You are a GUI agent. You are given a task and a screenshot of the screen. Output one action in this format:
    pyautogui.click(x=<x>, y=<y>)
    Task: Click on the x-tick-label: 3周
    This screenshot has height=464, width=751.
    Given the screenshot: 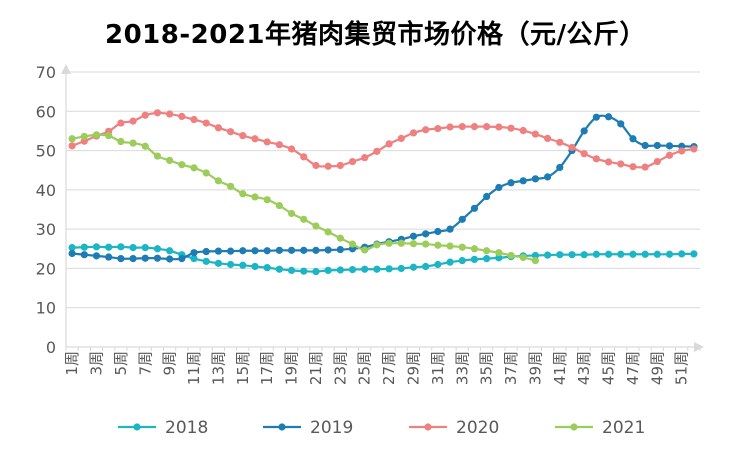 What is the action you would take?
    pyautogui.click(x=96, y=363)
    